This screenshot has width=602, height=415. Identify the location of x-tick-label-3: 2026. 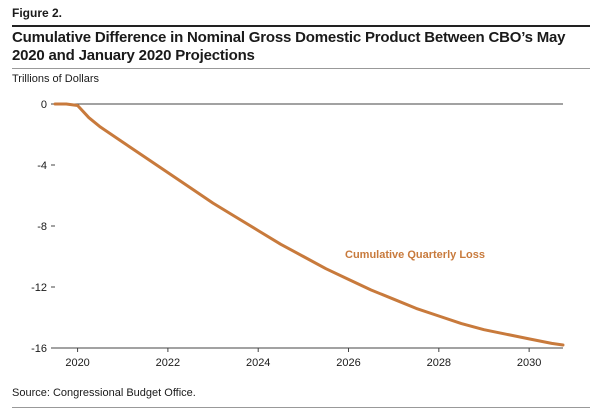
(348, 363).